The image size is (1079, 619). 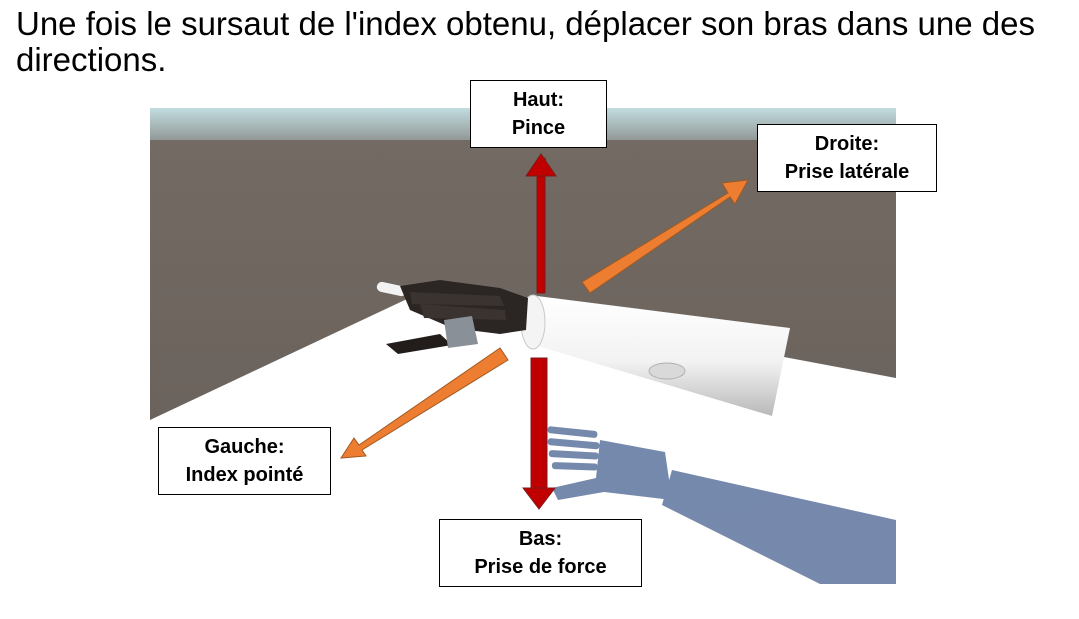 What do you see at coordinates (847, 172) in the screenshot?
I see `label-droite-gesture: Prise latérale` at bounding box center [847, 172].